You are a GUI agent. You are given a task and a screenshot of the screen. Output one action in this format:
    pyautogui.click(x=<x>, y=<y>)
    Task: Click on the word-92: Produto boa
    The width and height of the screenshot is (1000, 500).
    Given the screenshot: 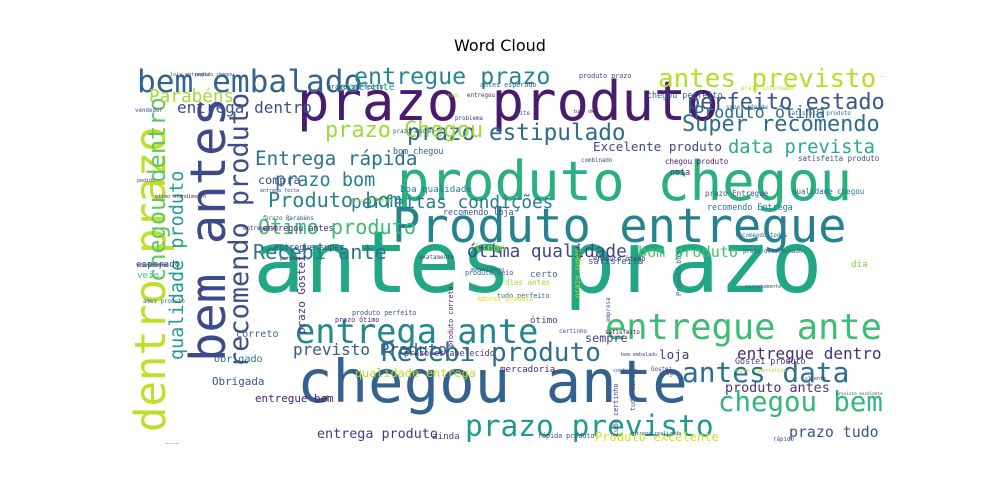 What is the action you would take?
    pyautogui.click(x=679, y=274)
    